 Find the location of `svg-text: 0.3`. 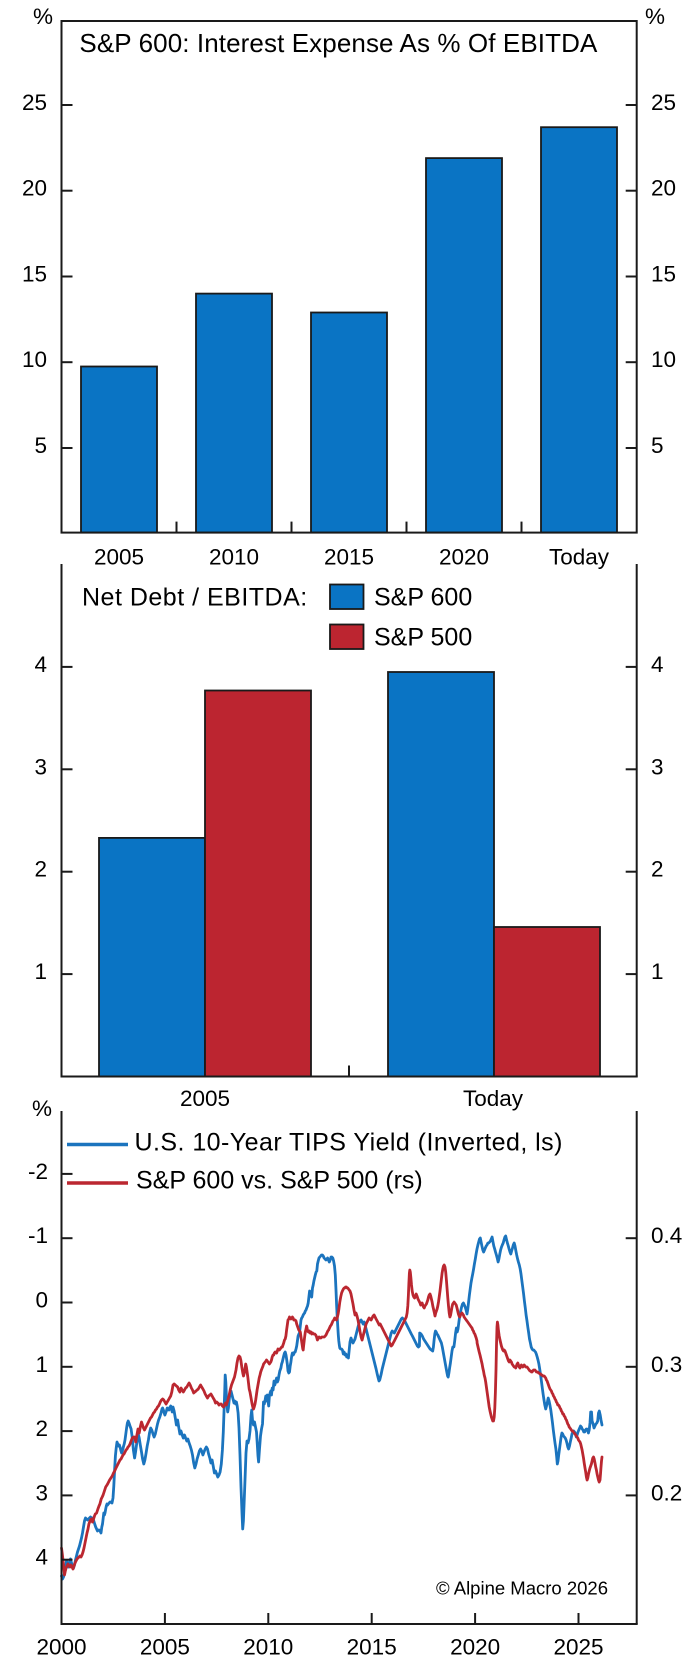

svg-text: 0.3 is located at coordinates (666, 1364).